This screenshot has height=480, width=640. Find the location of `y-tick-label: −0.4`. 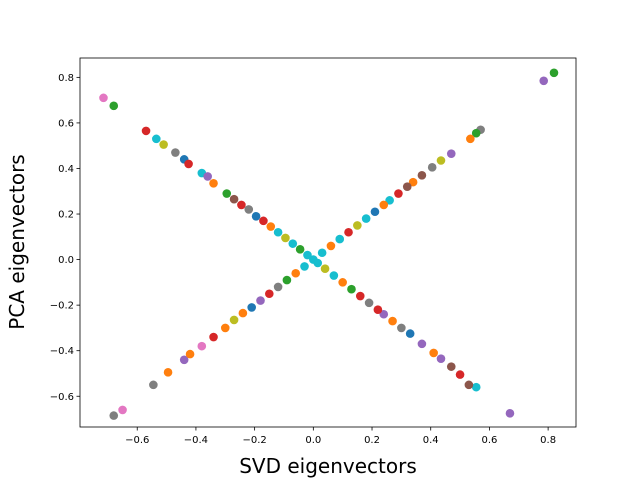

y-tick-label: −0.4 is located at coordinates (62, 351).